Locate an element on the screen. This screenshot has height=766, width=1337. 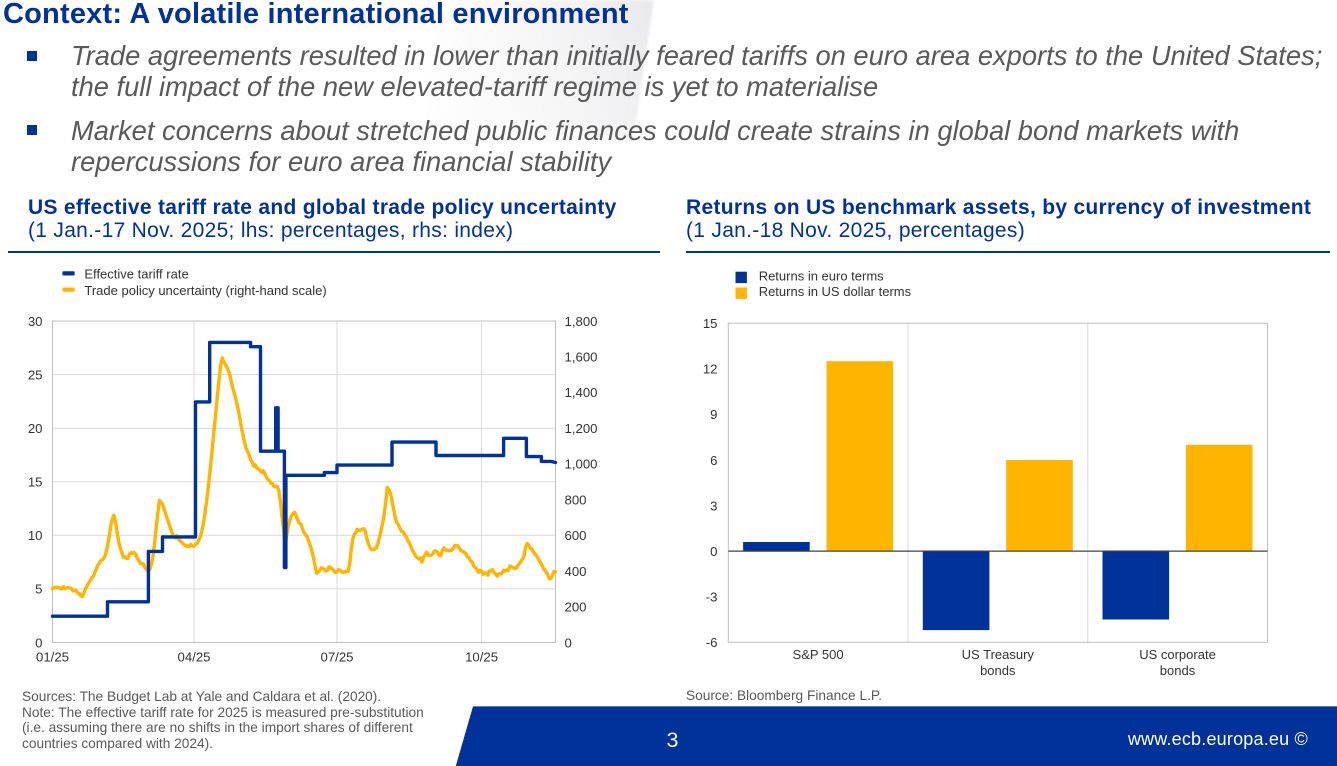
svg-text: Returns in euro terms is located at coordinates (821, 276).